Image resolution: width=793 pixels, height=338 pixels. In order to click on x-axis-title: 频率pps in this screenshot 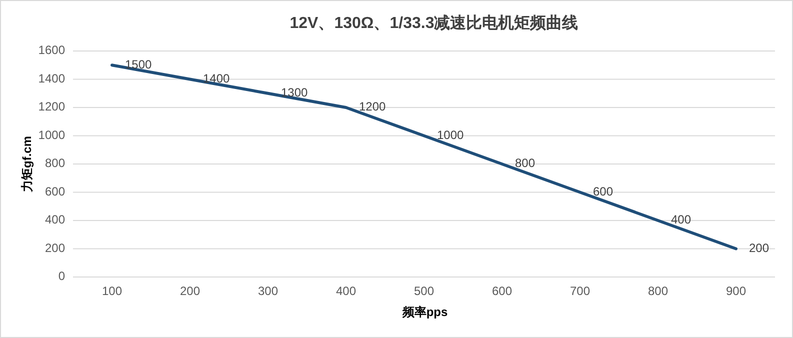, I will do `click(424, 312)`.